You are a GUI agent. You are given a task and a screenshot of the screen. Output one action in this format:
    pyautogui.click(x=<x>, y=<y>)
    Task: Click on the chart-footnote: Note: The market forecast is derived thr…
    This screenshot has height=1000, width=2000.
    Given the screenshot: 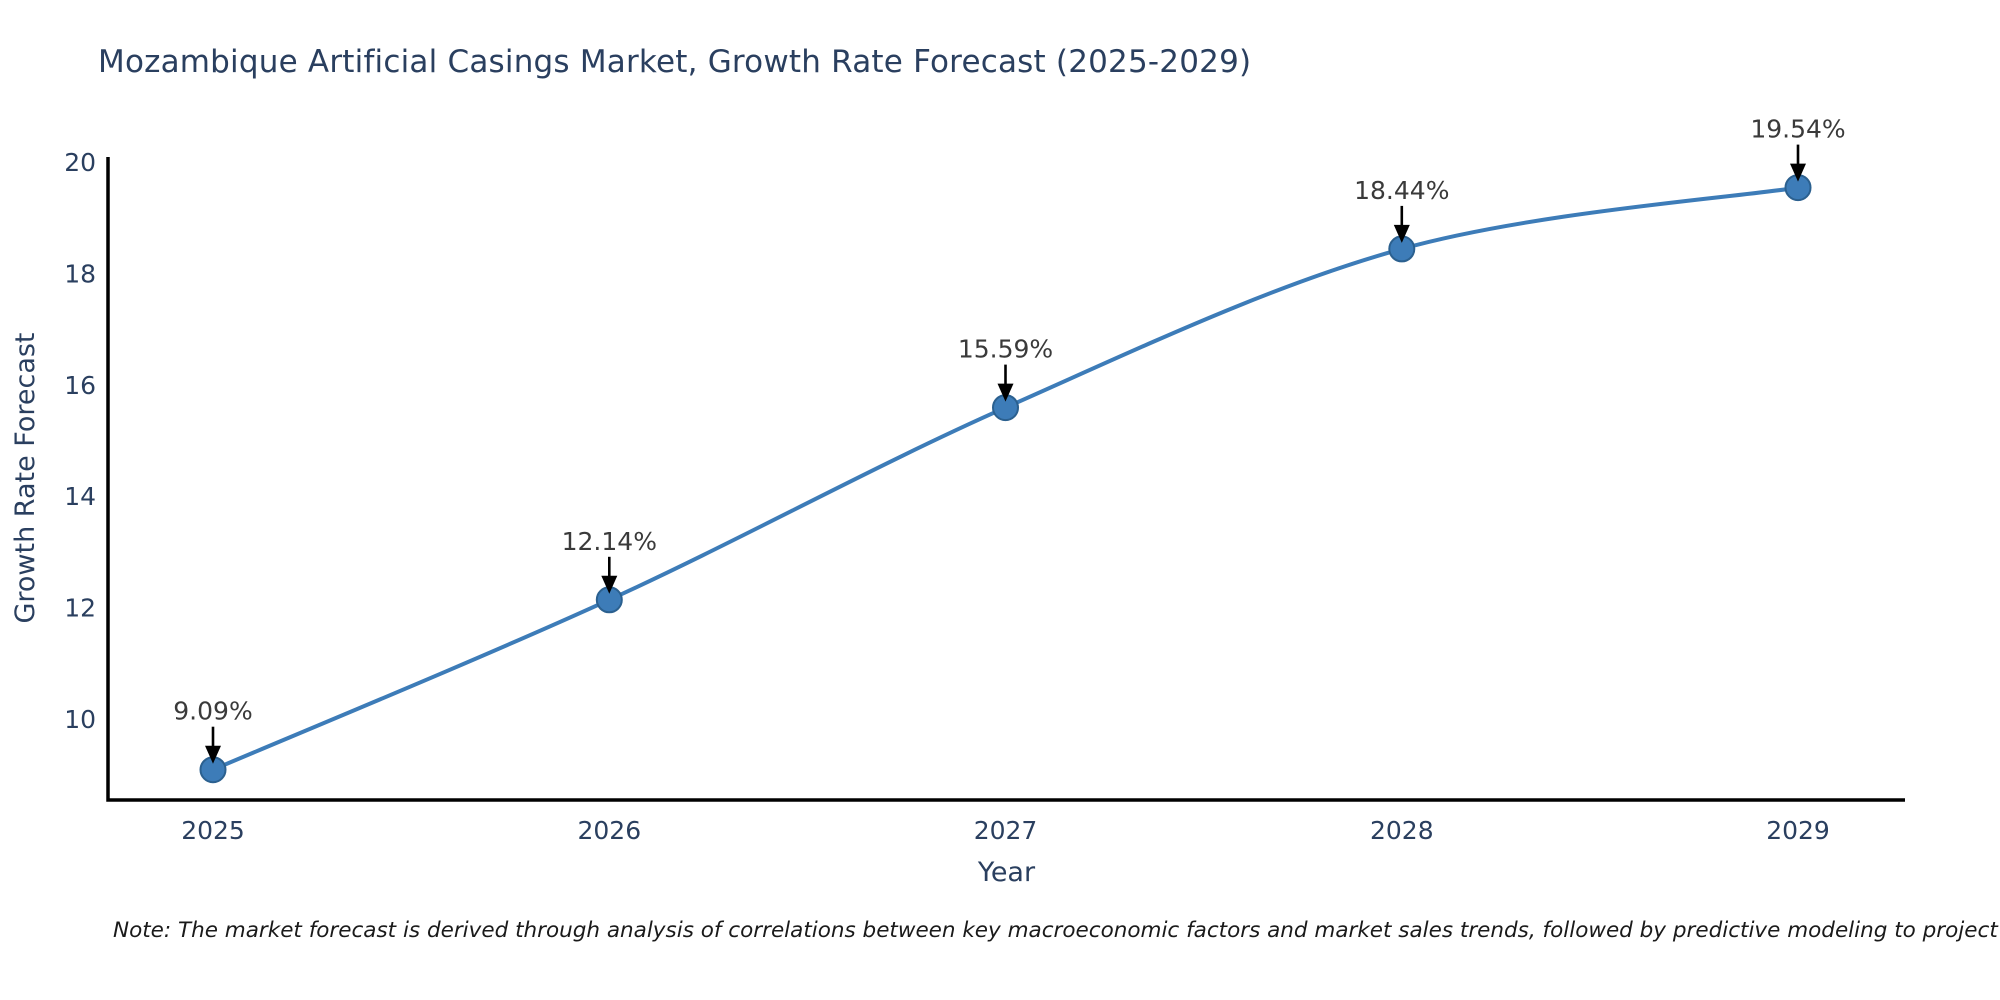 What is the action you would take?
    pyautogui.click(x=1056, y=930)
    